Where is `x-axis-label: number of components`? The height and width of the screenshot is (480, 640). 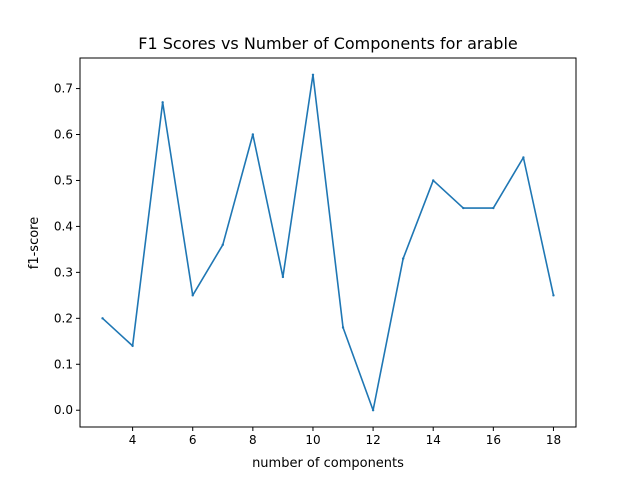 x-axis-label: number of components is located at coordinates (328, 463).